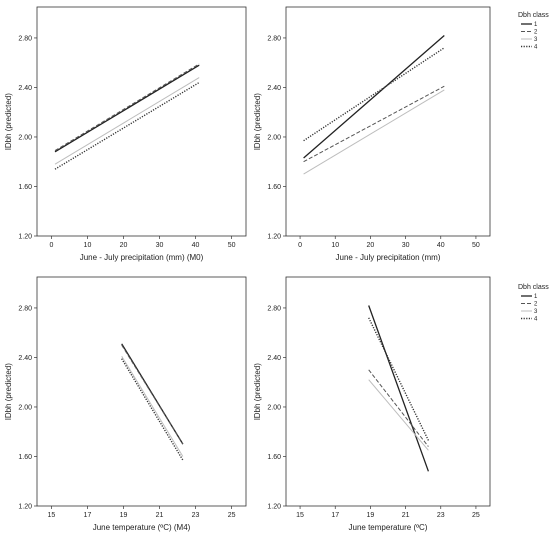 The height and width of the screenshot is (540, 550). I want to click on x-axis-label: June temperature (ºC) (M4), so click(142, 527).